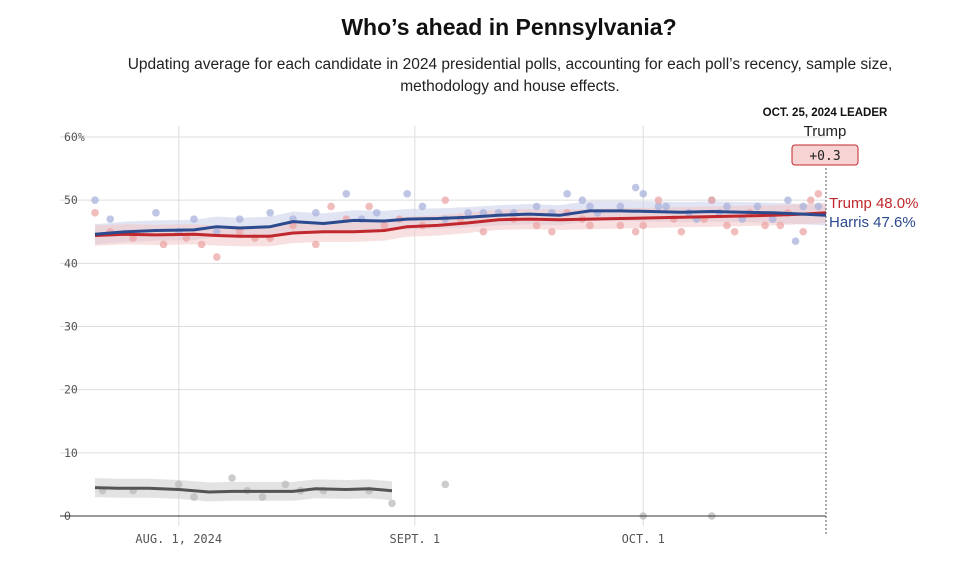 This screenshot has height=562, width=958. Describe the element at coordinates (71, 263) in the screenshot. I see `y-tick-label: 40` at that location.